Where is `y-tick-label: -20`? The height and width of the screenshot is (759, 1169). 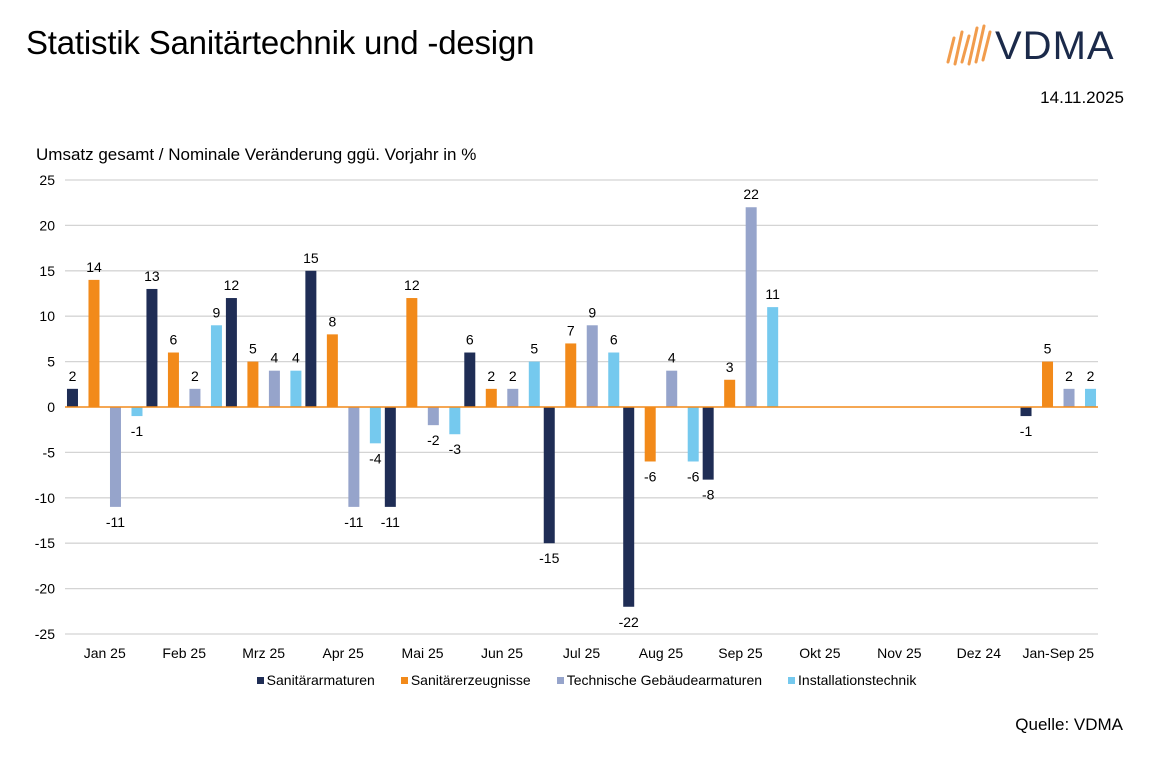
y-tick-label: -20 is located at coordinates (45, 589).